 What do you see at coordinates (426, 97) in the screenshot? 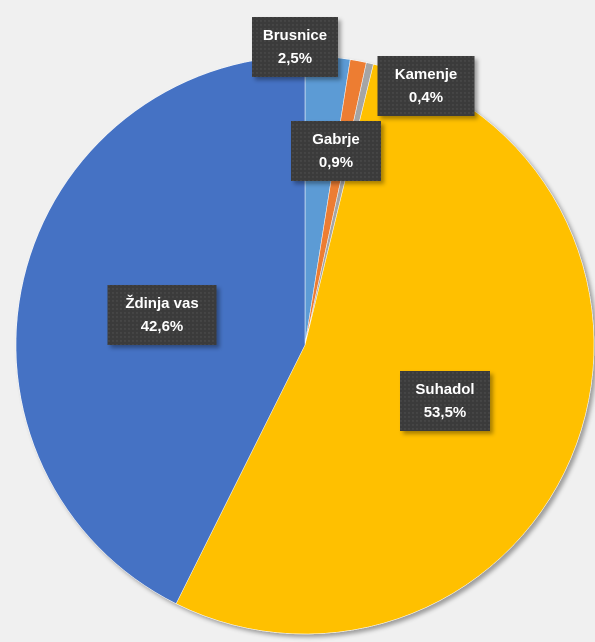
I see `value-label: 0,4%` at bounding box center [426, 97].